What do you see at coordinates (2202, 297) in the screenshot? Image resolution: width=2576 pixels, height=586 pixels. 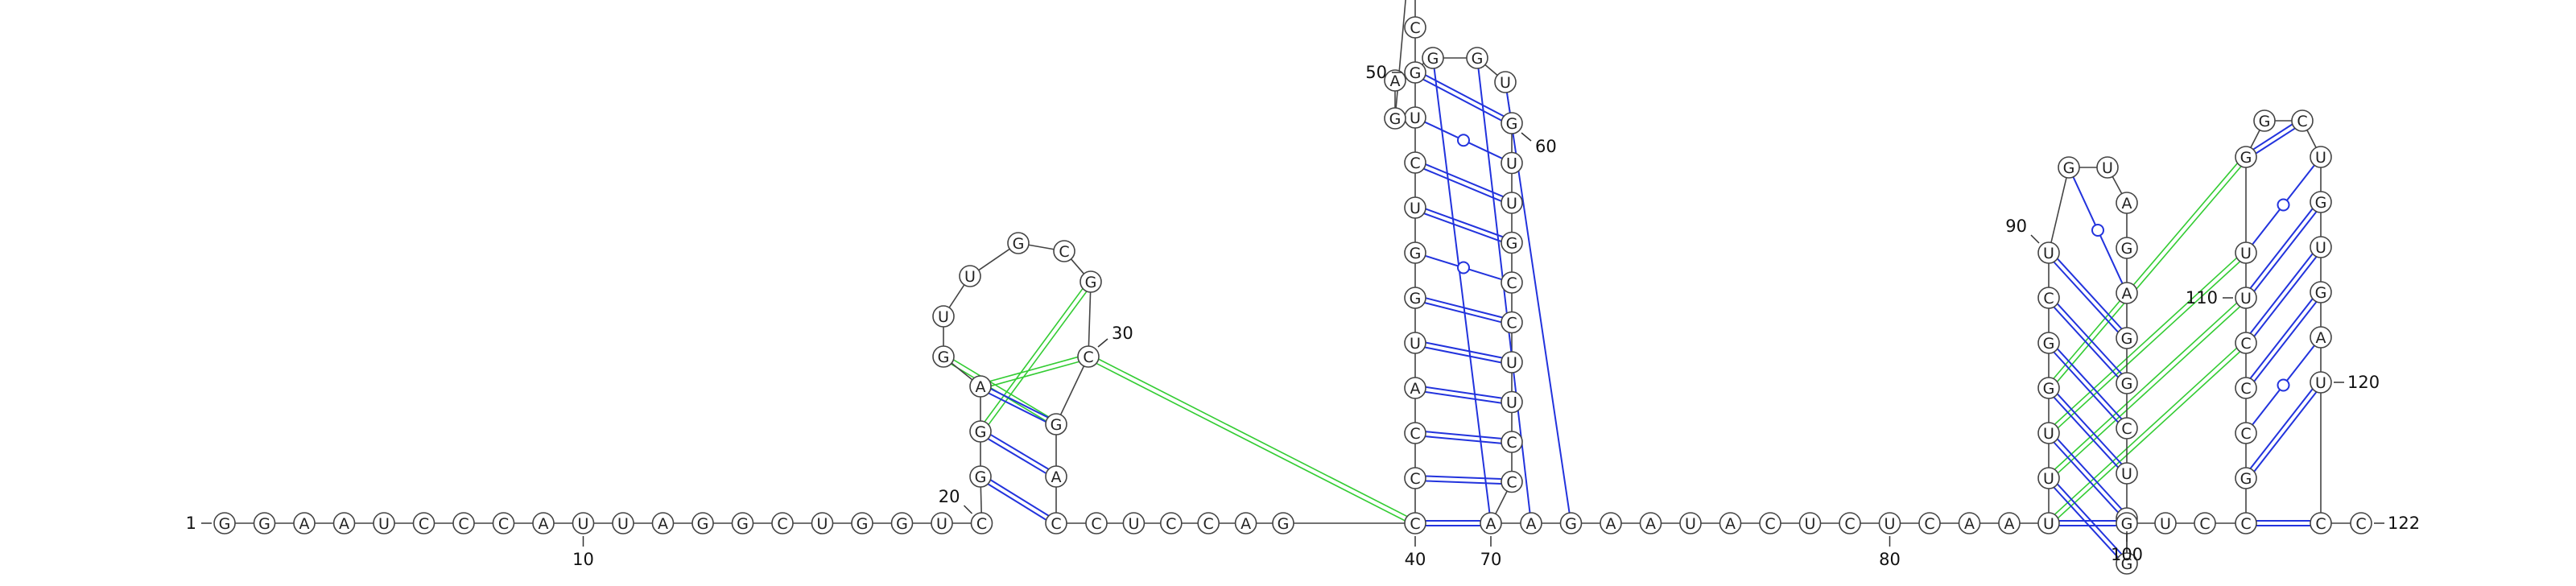 I see `position-label: 110` at bounding box center [2202, 297].